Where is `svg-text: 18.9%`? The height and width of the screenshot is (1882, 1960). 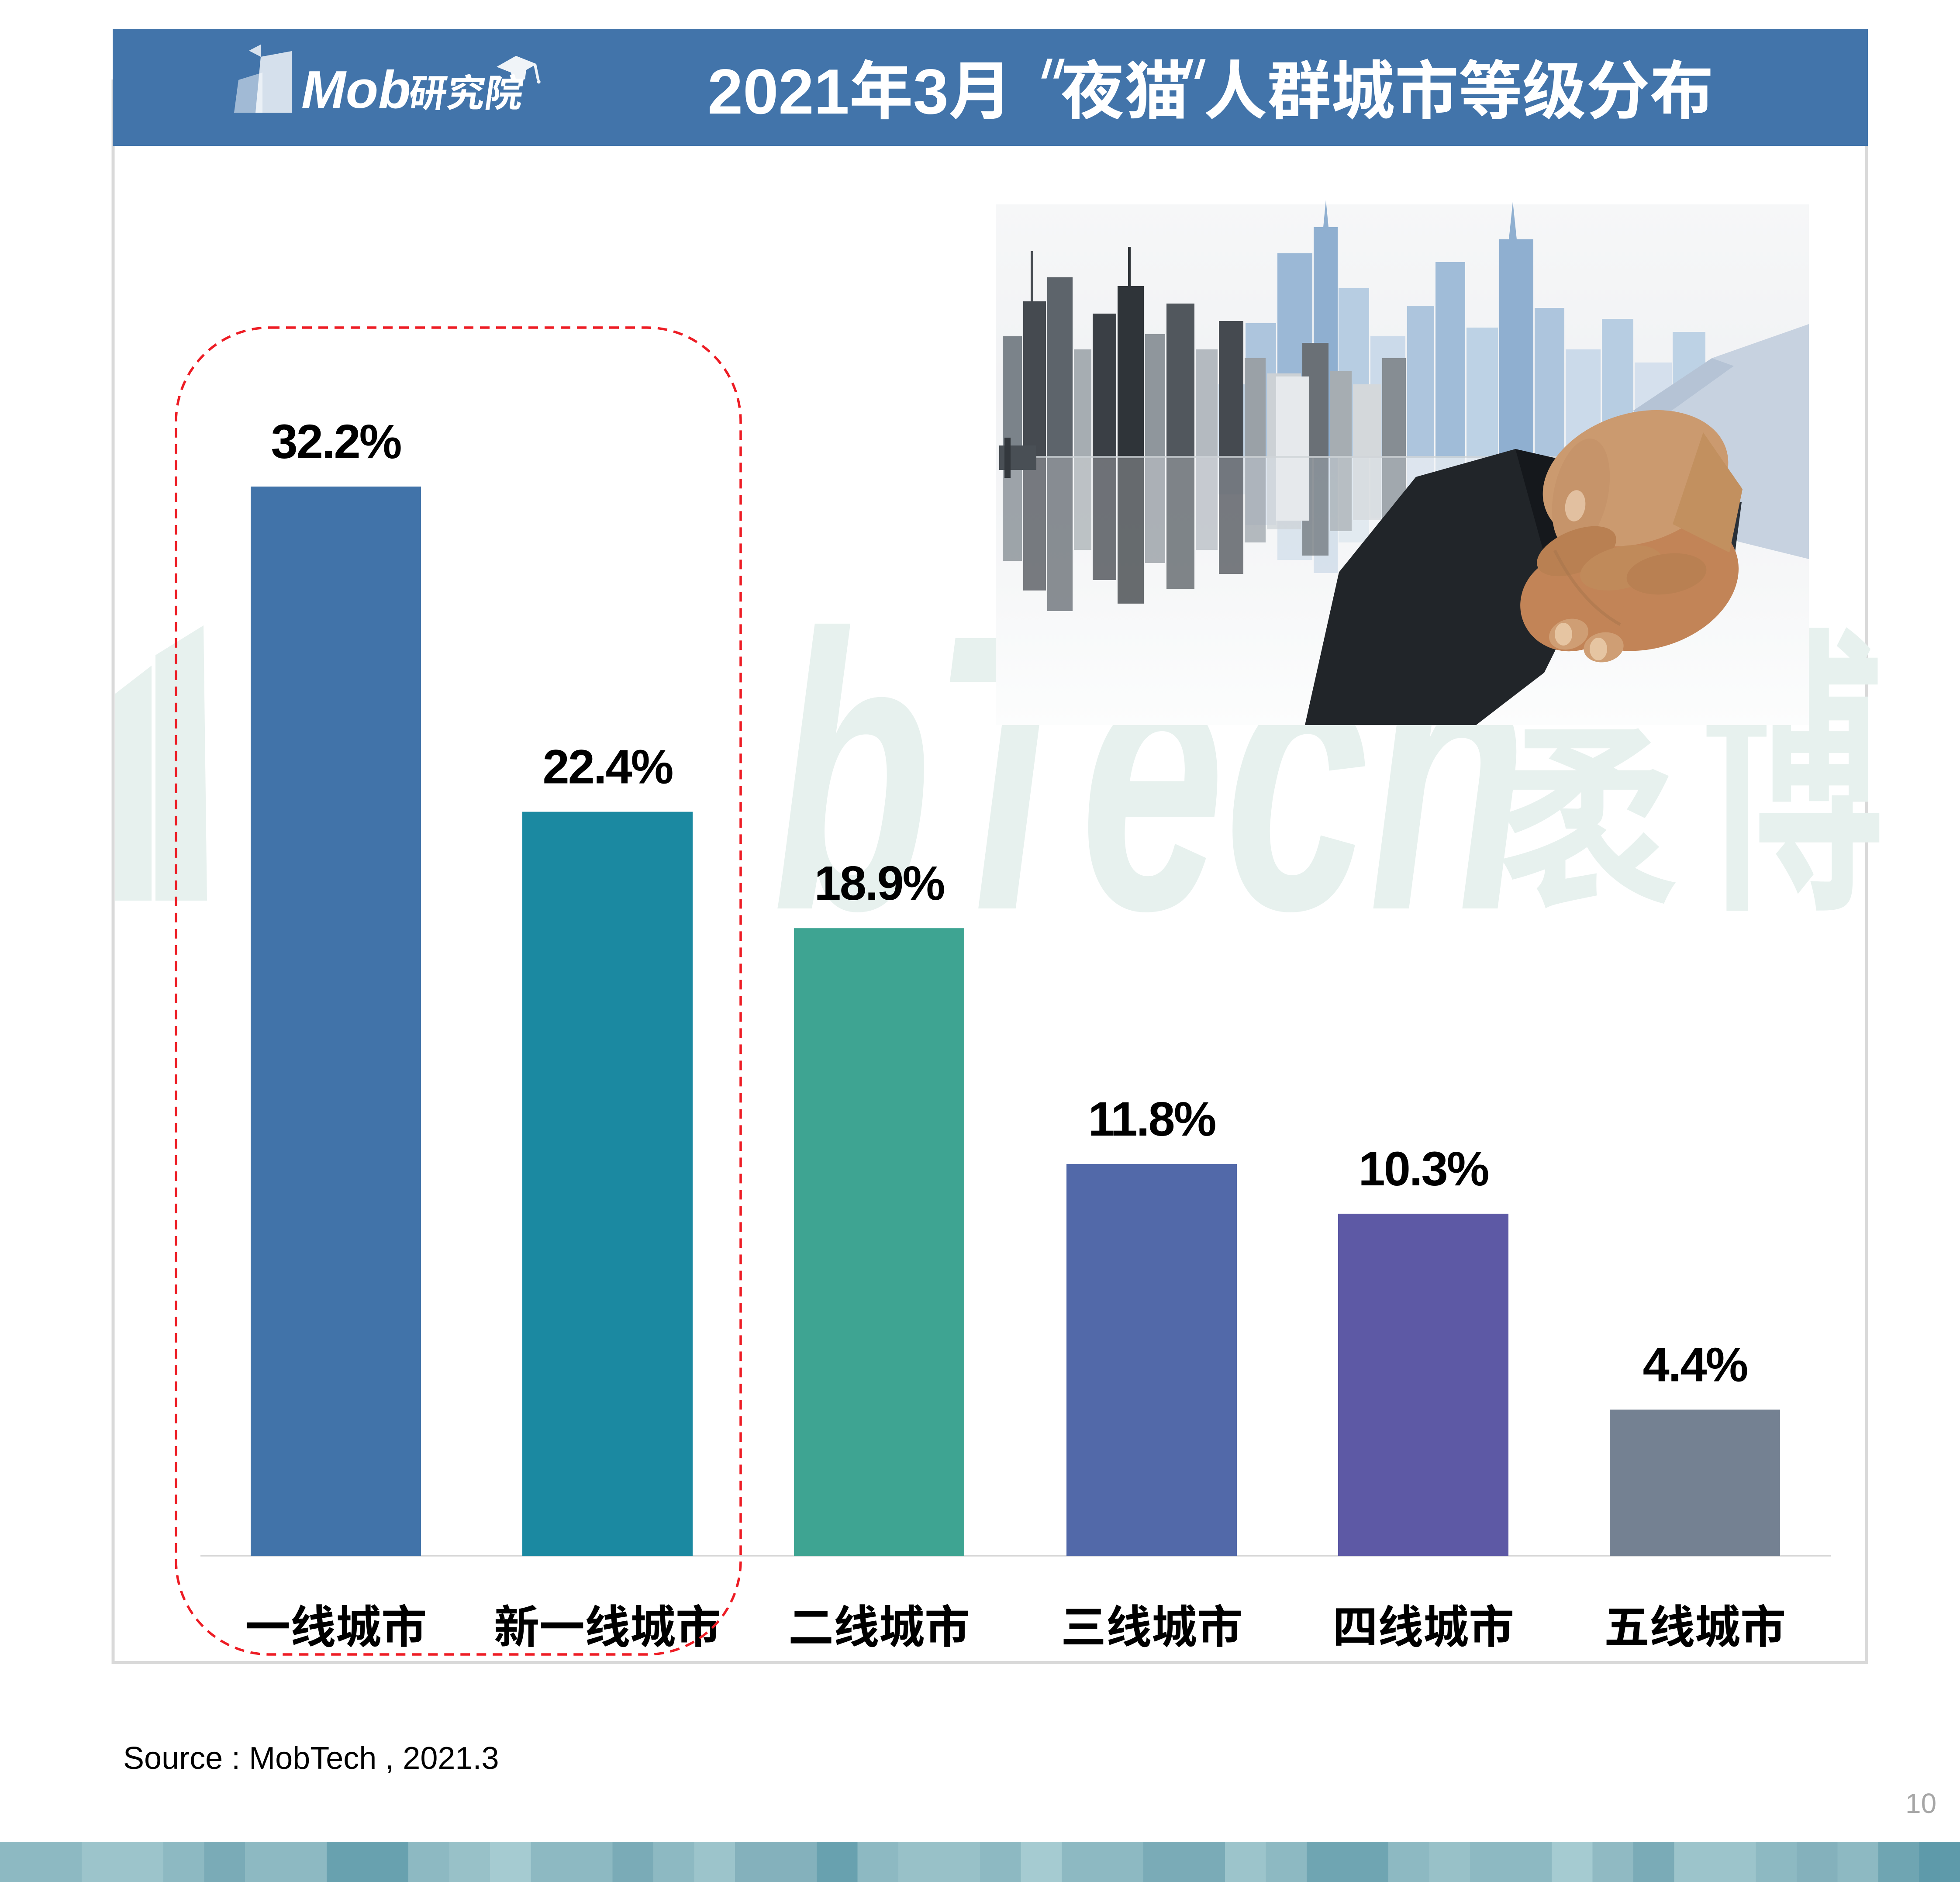
svg-text: 18.9% is located at coordinates (879, 883).